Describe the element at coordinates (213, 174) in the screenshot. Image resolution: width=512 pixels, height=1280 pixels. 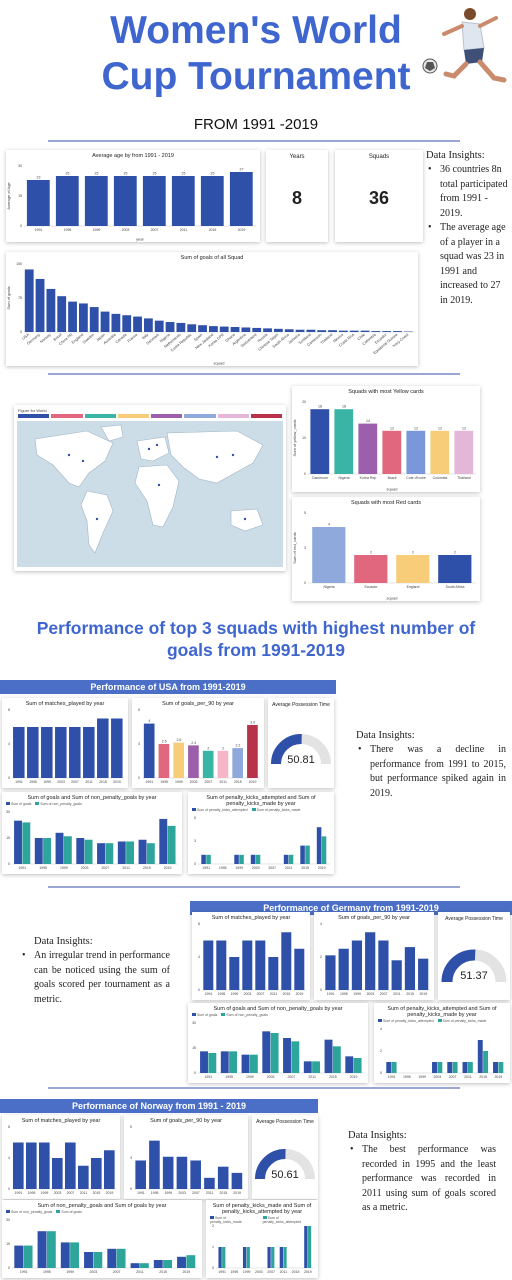
I see `data-label: 25` at that location.